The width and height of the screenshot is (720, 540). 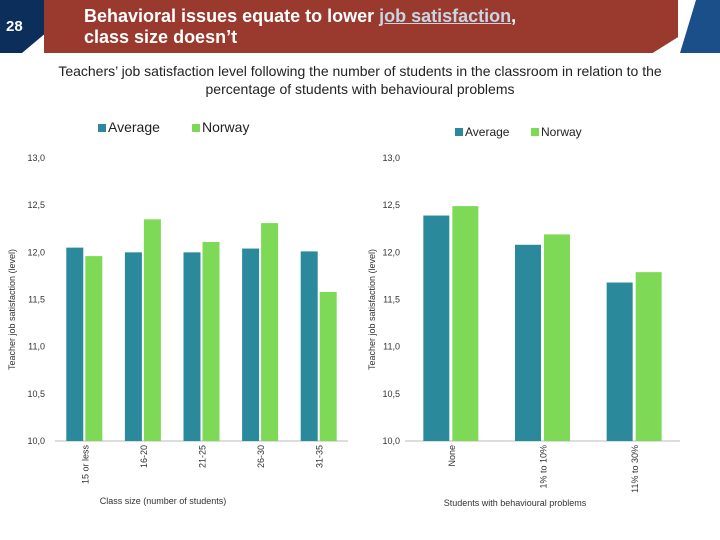 I want to click on x-axis-title: Class size (number of students), so click(x=163, y=501).